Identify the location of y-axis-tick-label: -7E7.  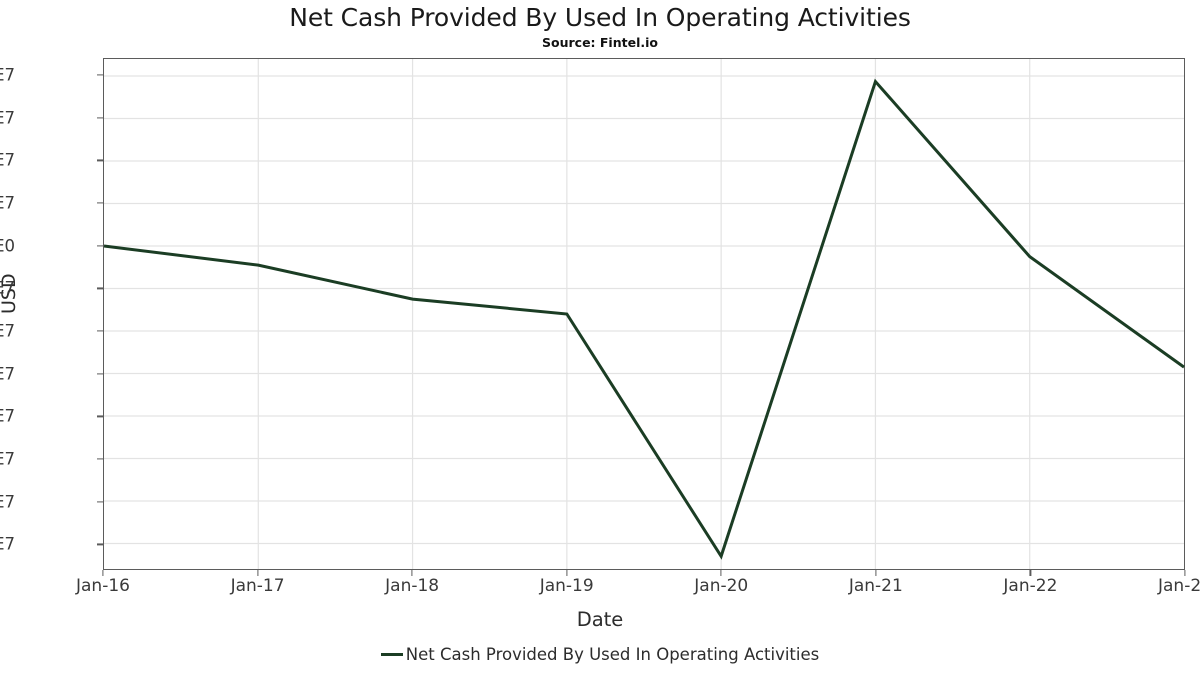
(7, 544).